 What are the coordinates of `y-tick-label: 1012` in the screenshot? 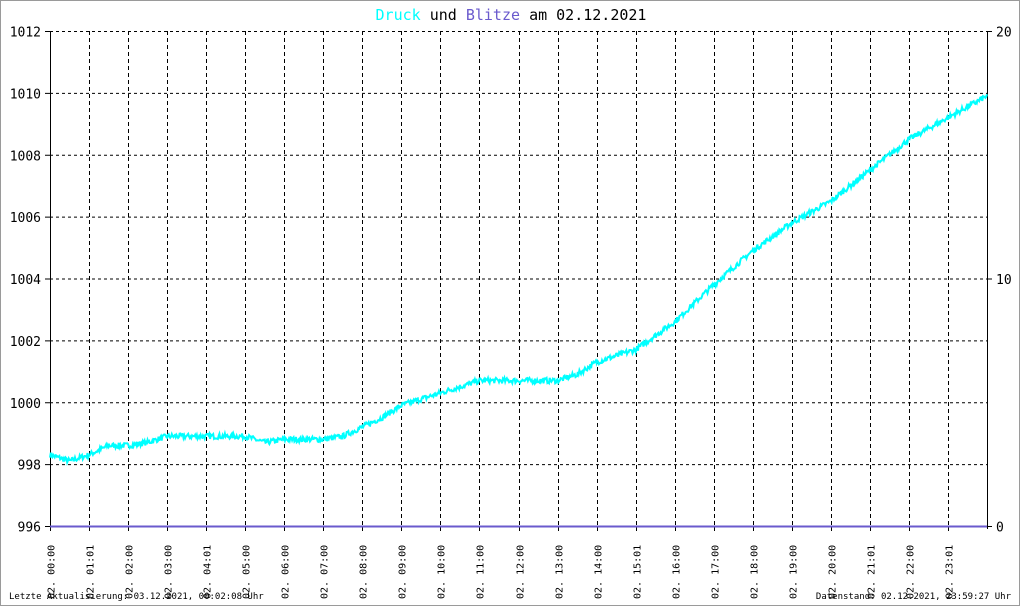 It's located at (25, 33).